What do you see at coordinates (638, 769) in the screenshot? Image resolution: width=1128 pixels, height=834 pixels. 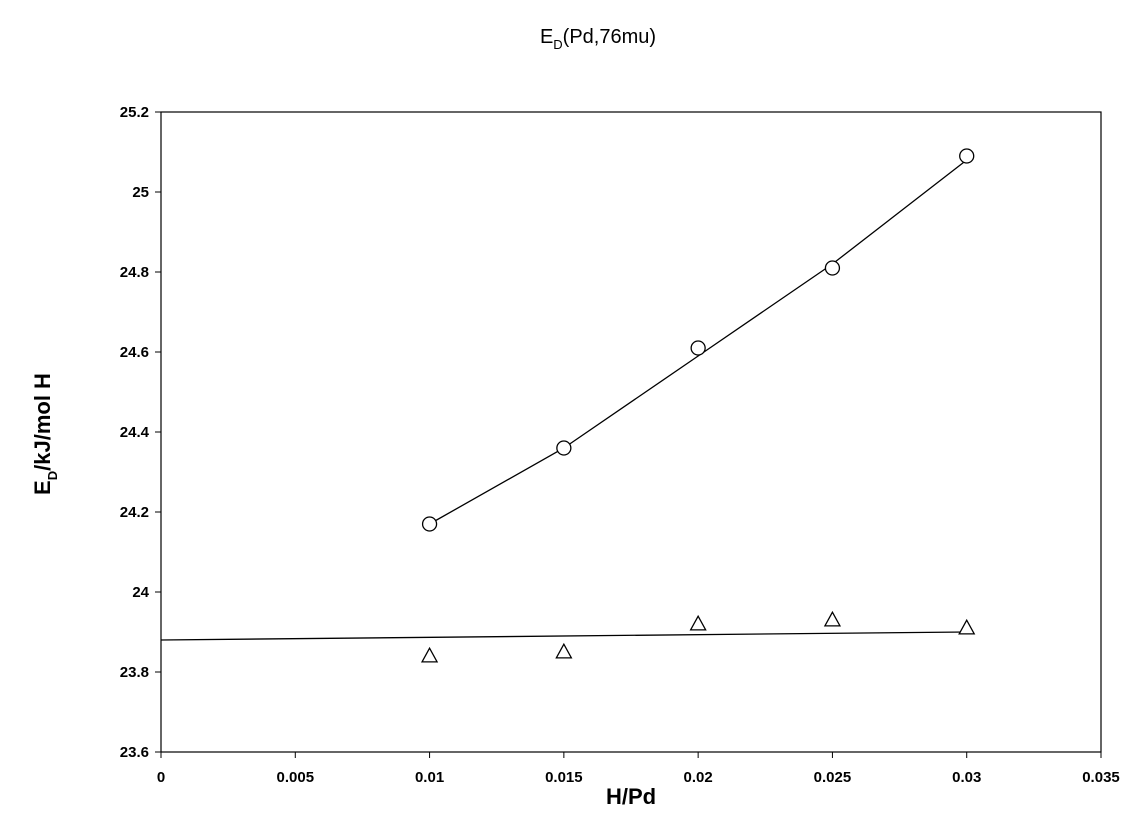 I see `x-axis: 0 0.005 0.01 0.015 0.02 0.025 0.03 0.035` at bounding box center [638, 769].